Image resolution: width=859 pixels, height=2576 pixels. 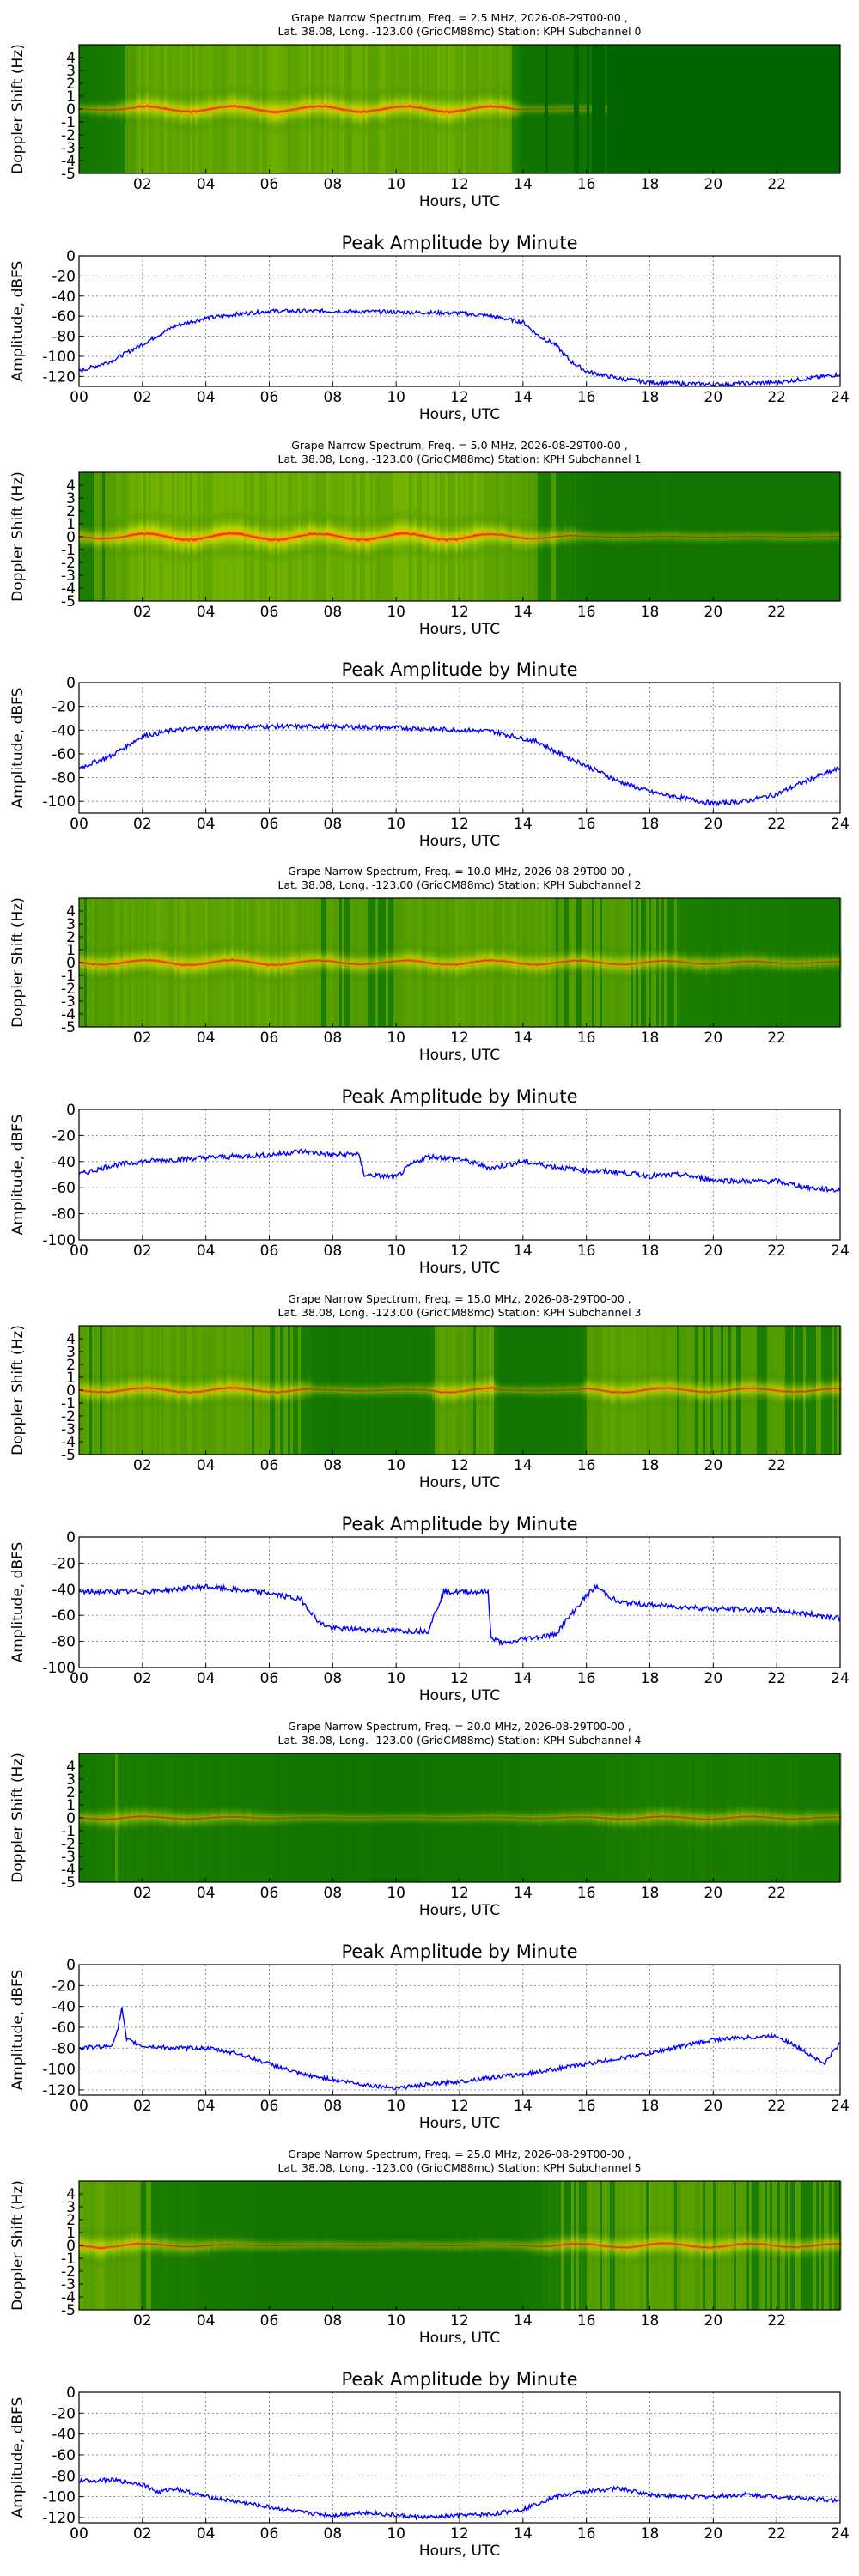 I want to click on y-tick-label: -2, so click(x=68, y=2272).